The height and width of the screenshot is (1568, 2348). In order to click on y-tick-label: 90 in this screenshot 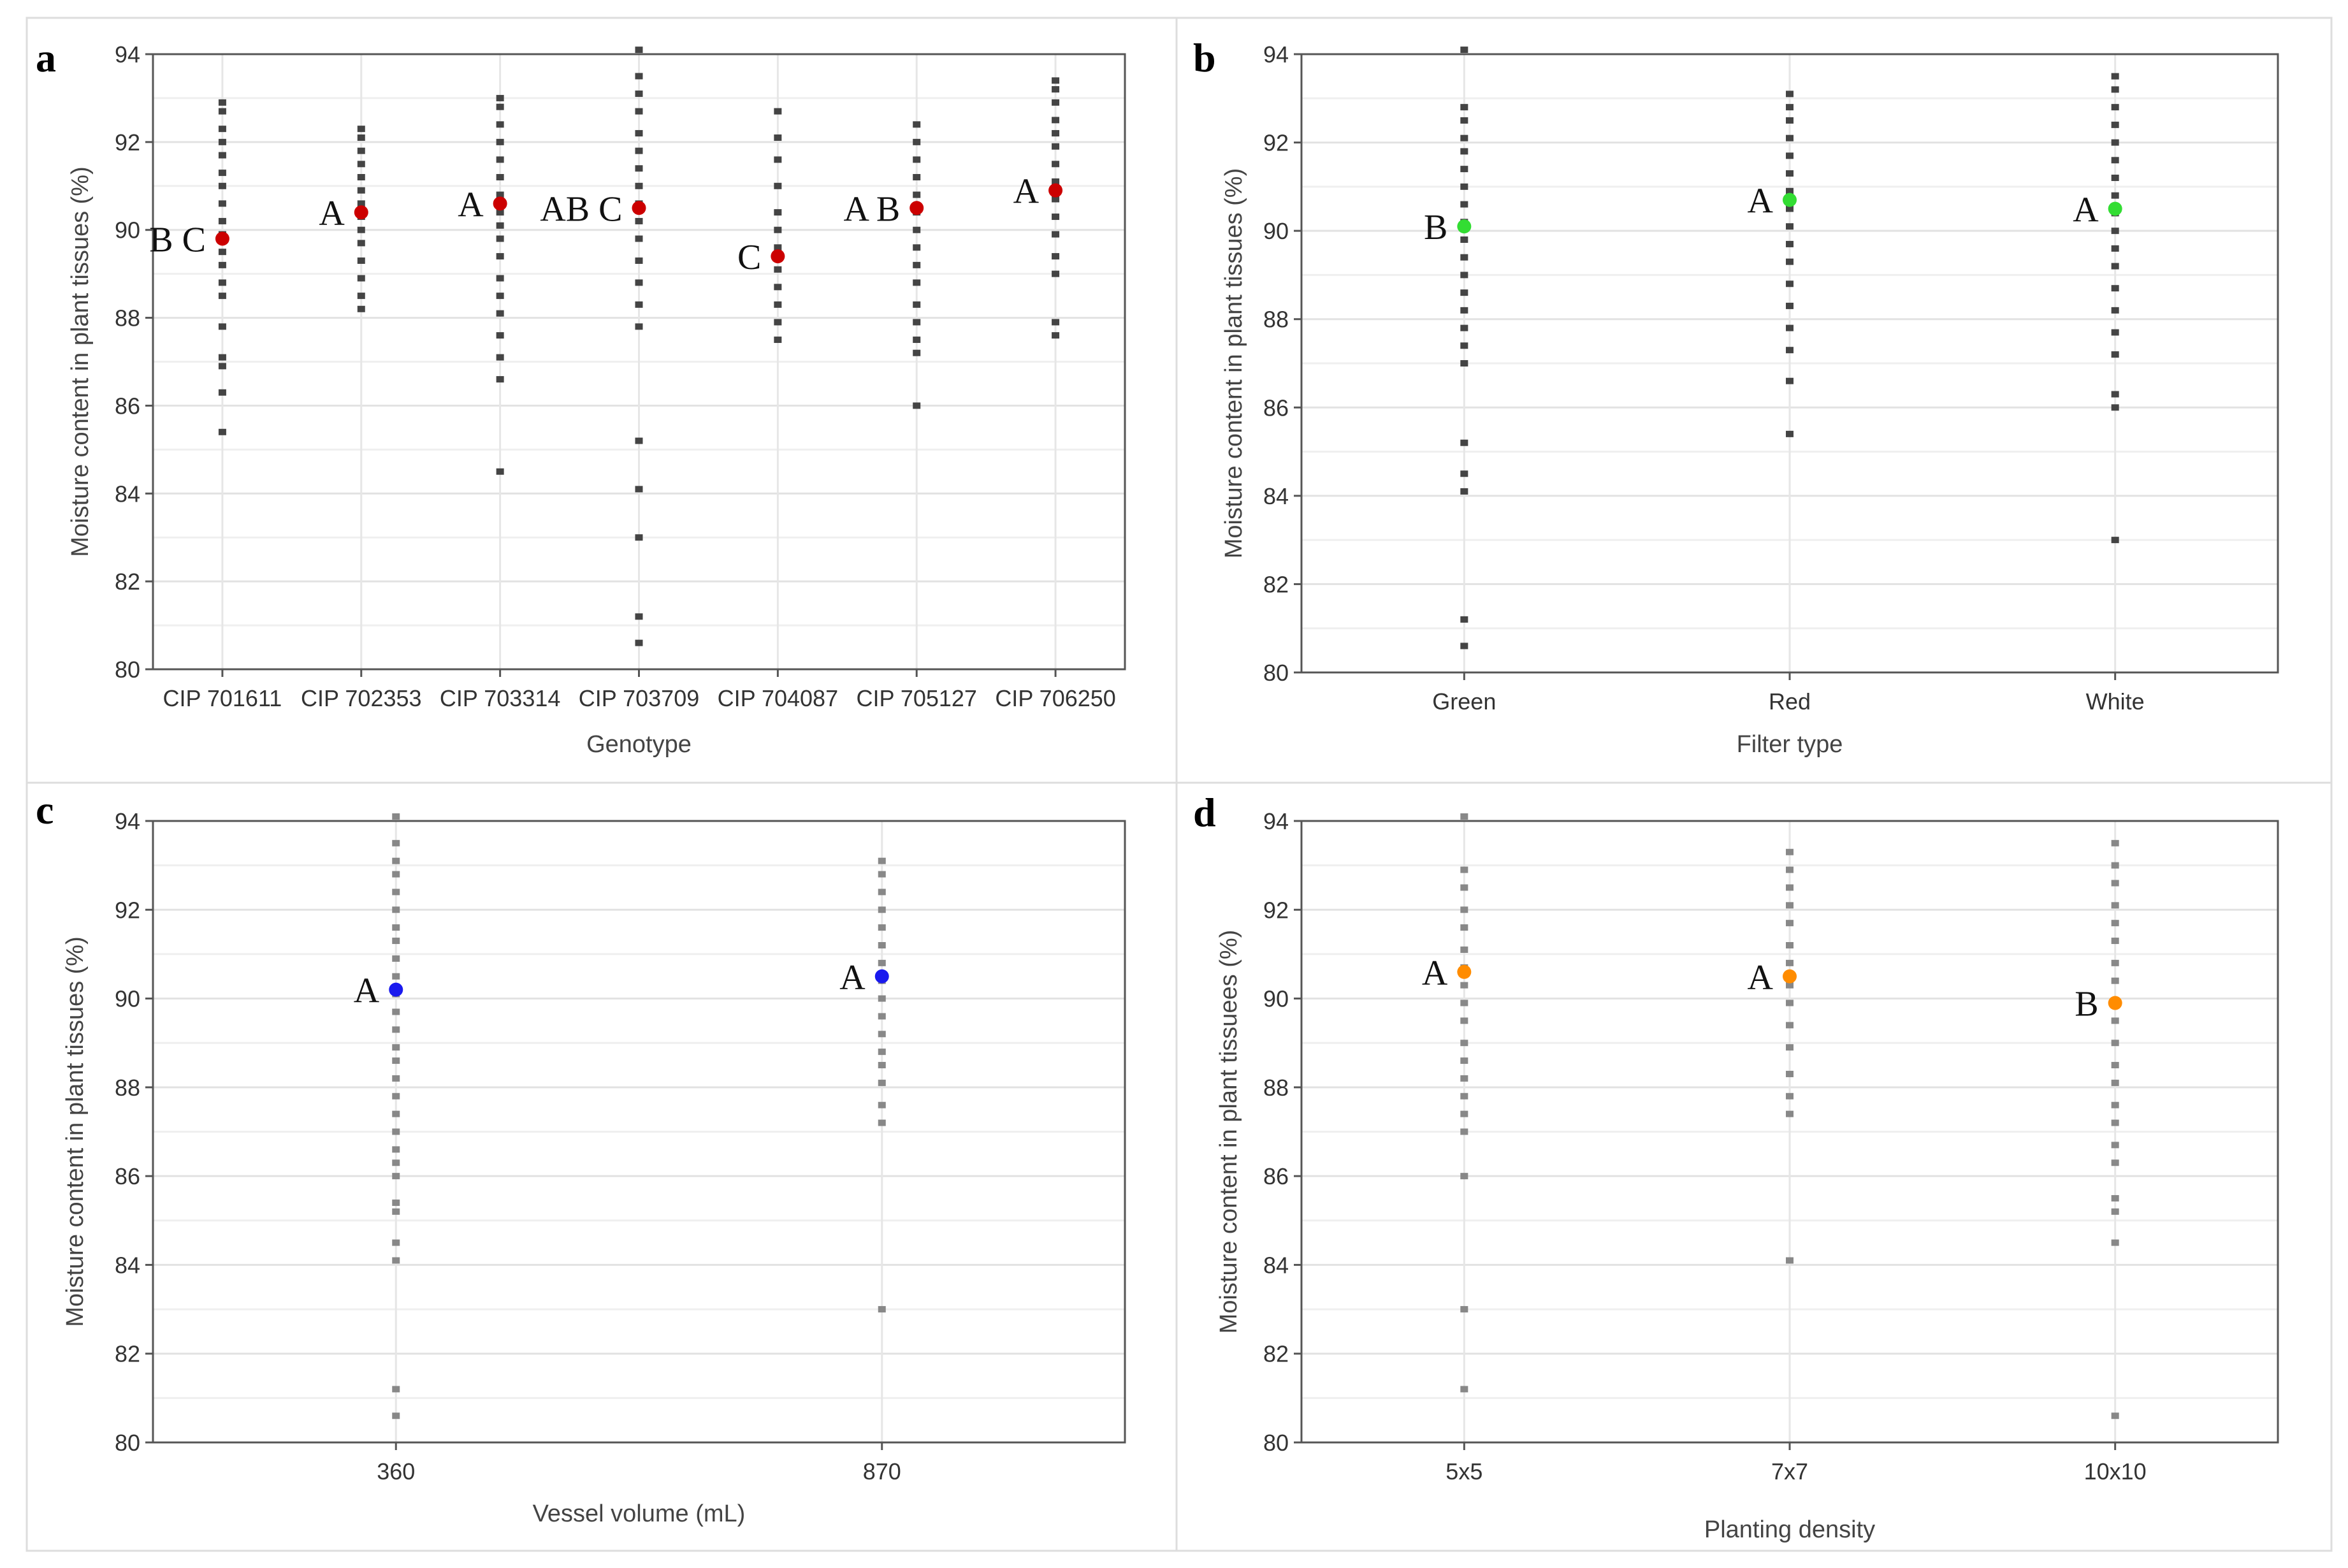, I will do `click(1276, 231)`.